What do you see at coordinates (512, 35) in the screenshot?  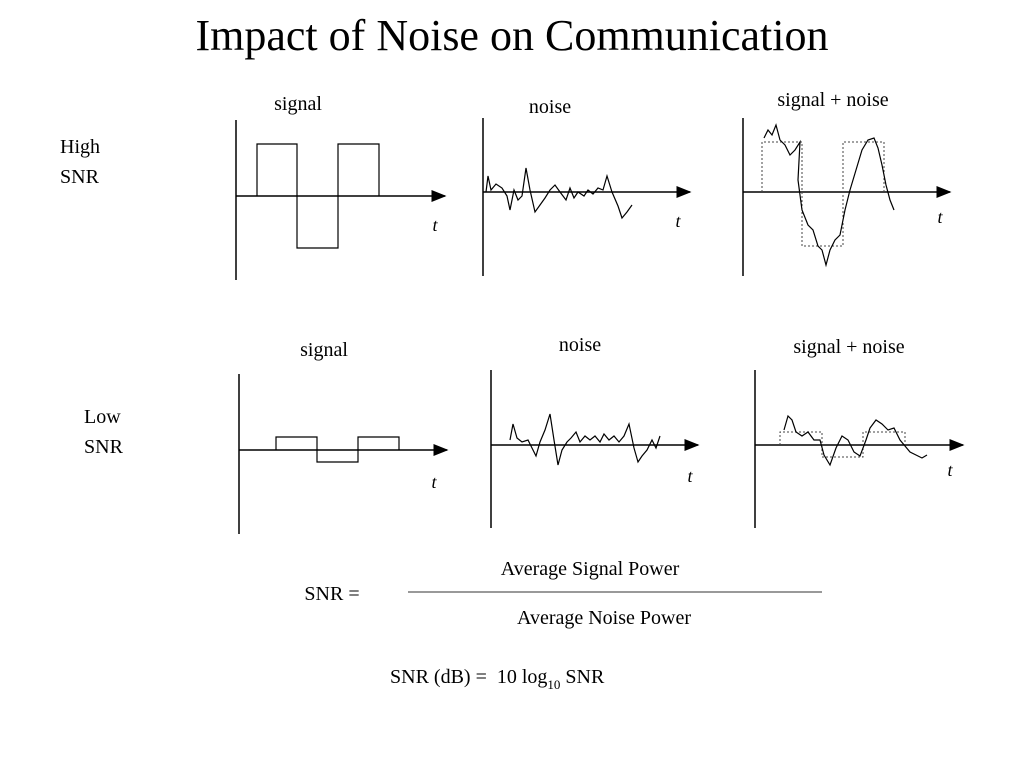 I see `title: Impact of Noise on Communication` at bounding box center [512, 35].